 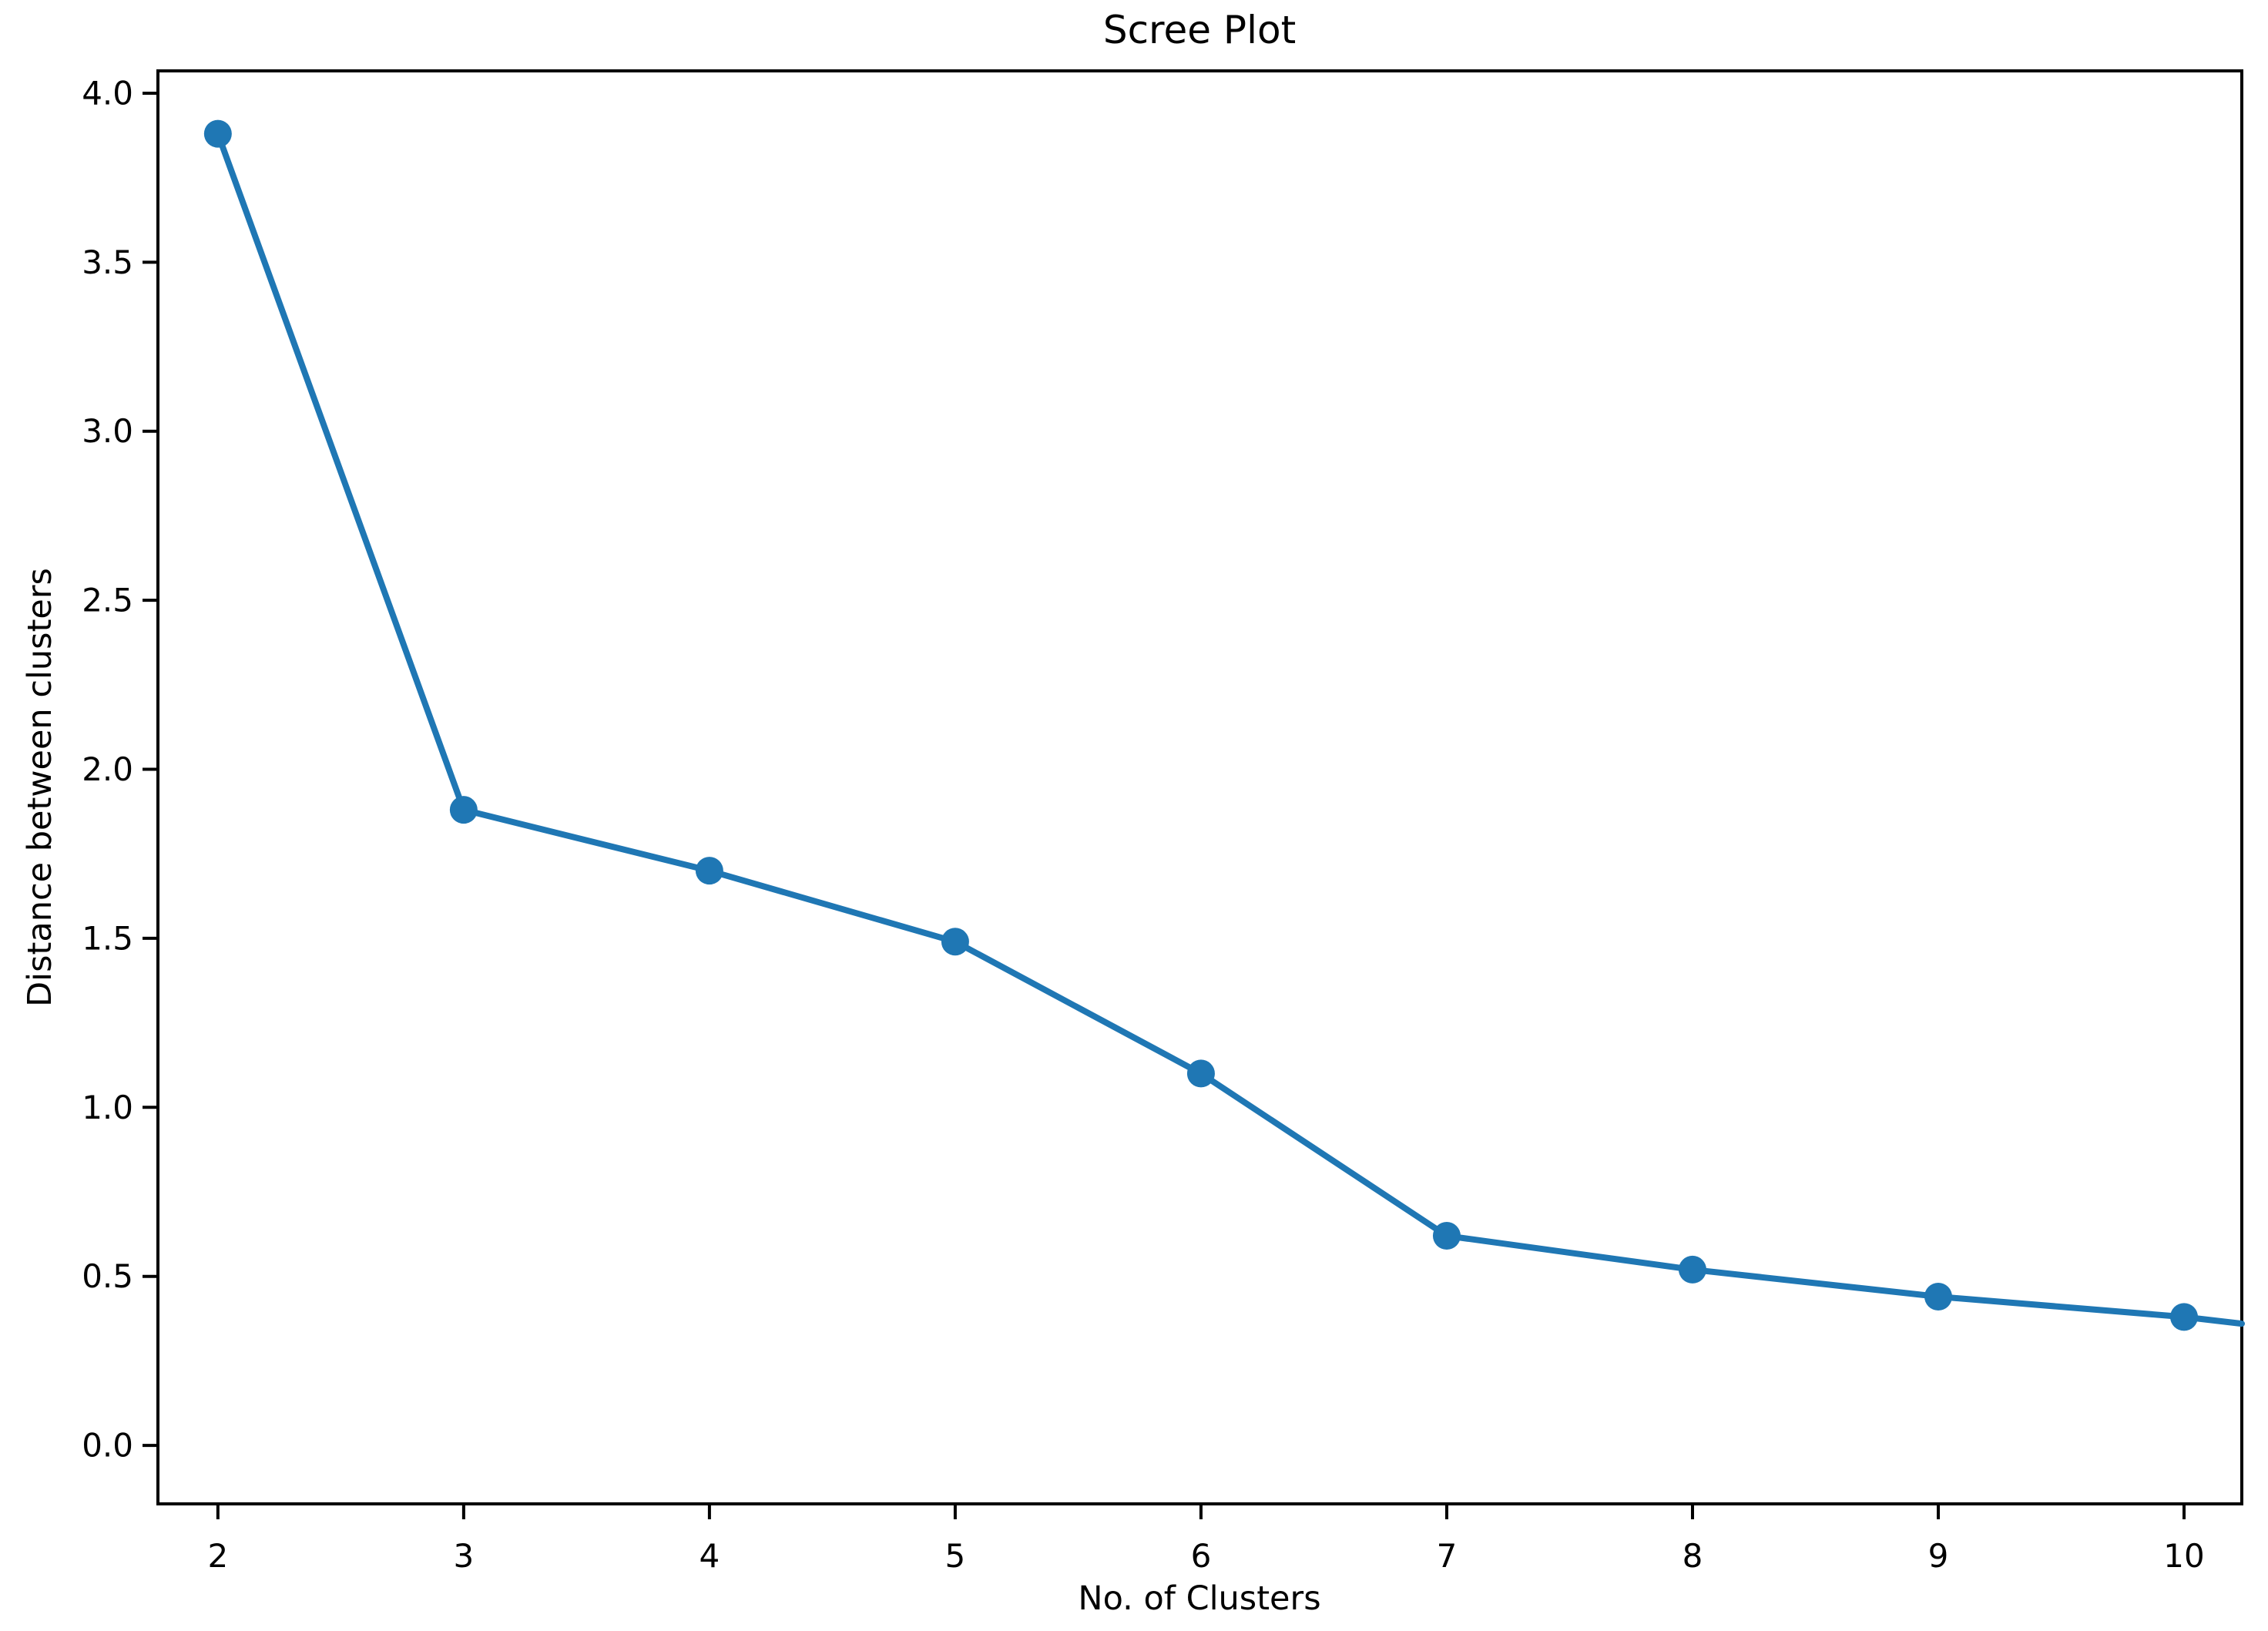 What do you see at coordinates (955, 1556) in the screenshot?
I see `x-tick-label: 5` at bounding box center [955, 1556].